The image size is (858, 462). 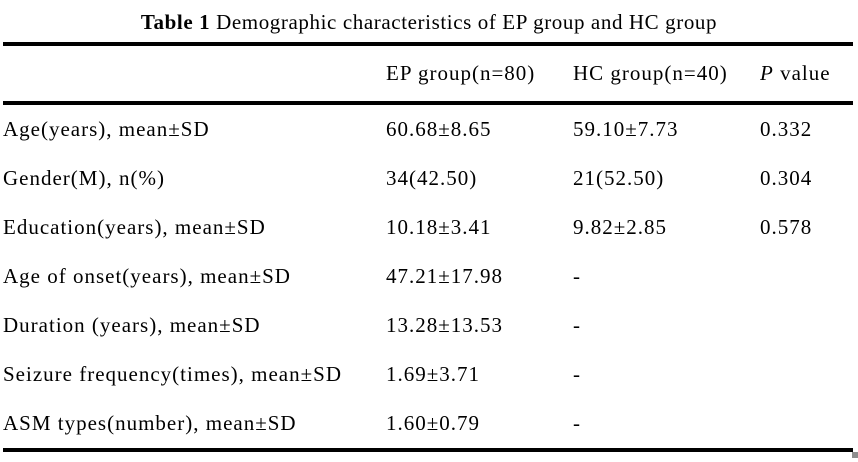 I want to click on p-value: 0.304, so click(x=786, y=178).